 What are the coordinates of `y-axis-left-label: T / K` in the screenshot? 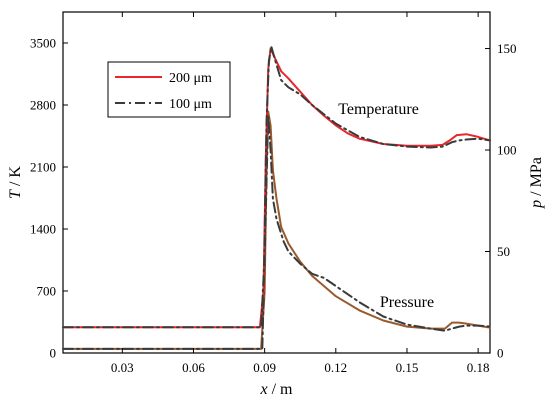 It's located at (15, 182).